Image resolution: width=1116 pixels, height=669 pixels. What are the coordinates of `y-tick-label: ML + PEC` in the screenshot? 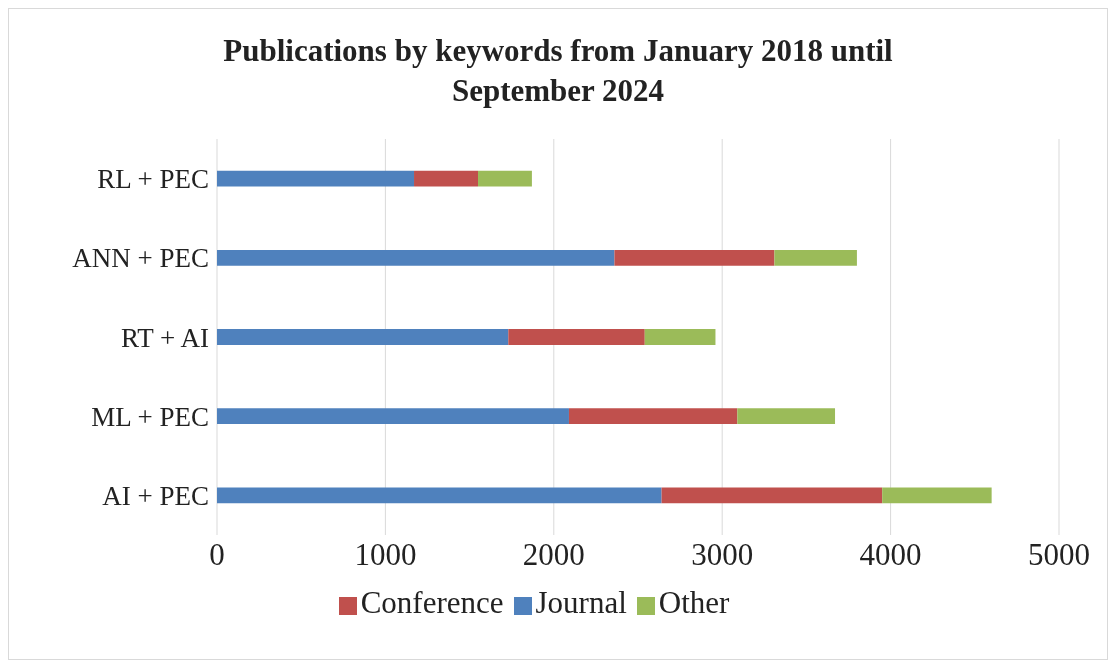 It's located at (150, 416).